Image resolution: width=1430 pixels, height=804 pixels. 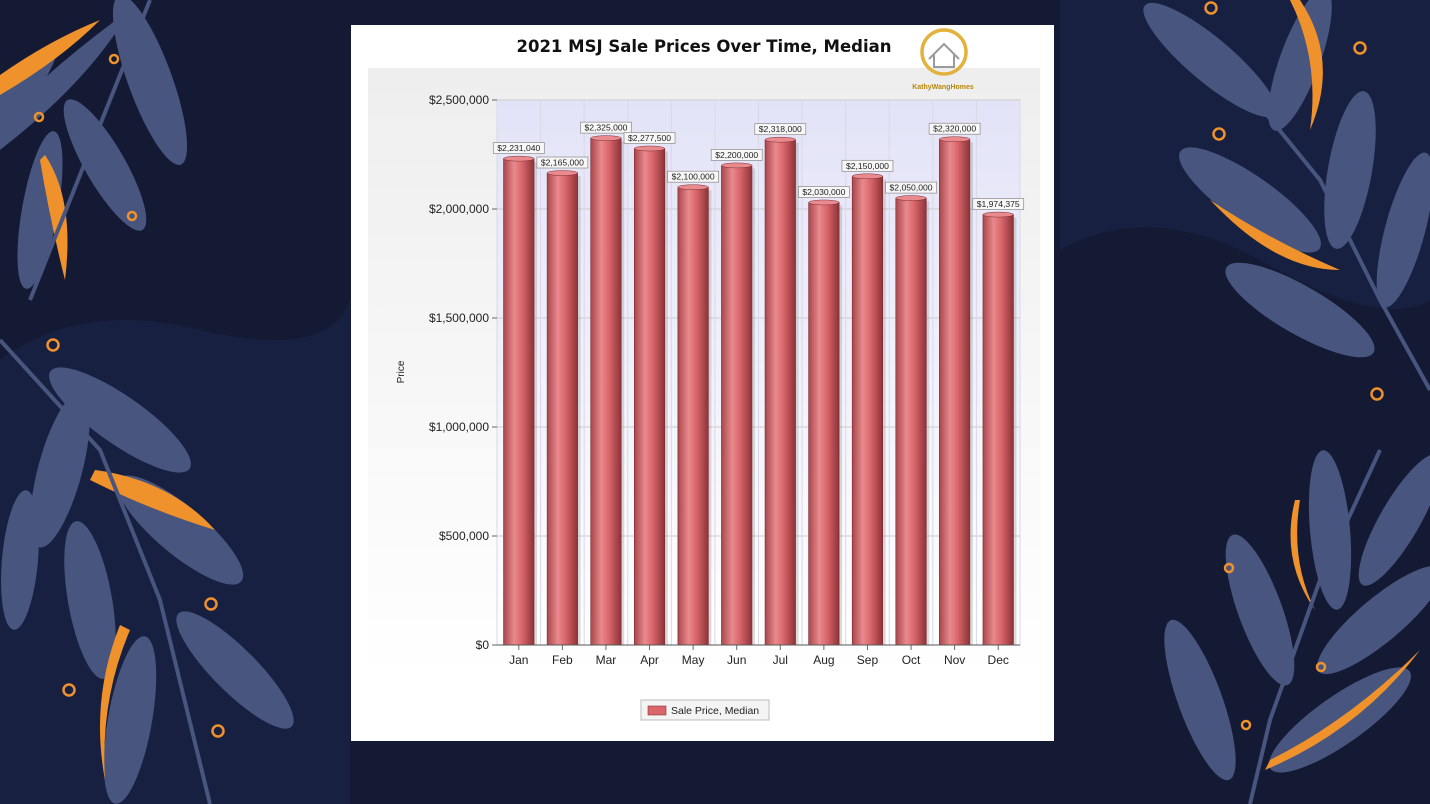 What do you see at coordinates (868, 660) in the screenshot?
I see `x-tick-label: Sep` at bounding box center [868, 660].